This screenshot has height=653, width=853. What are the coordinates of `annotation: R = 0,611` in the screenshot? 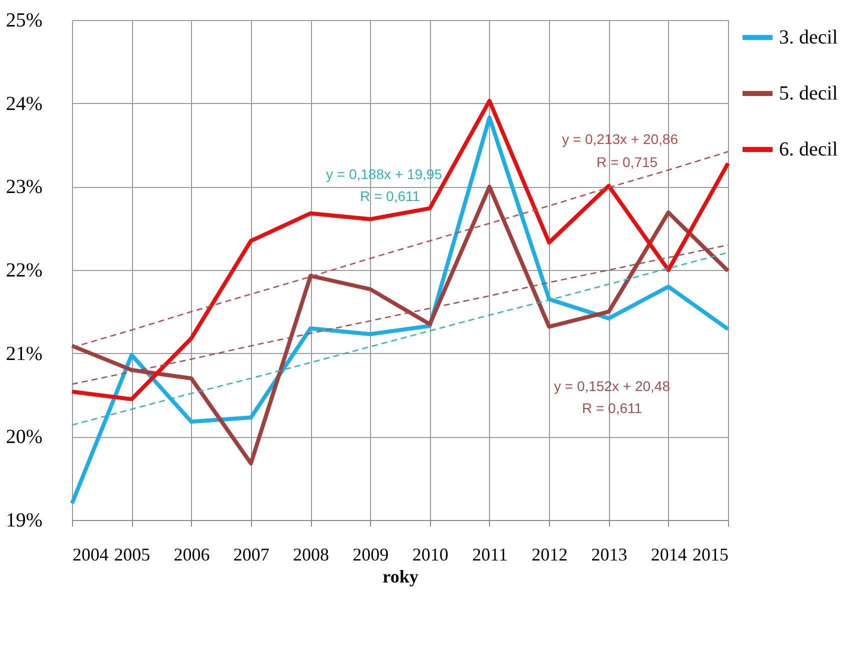 It's located at (390, 196).